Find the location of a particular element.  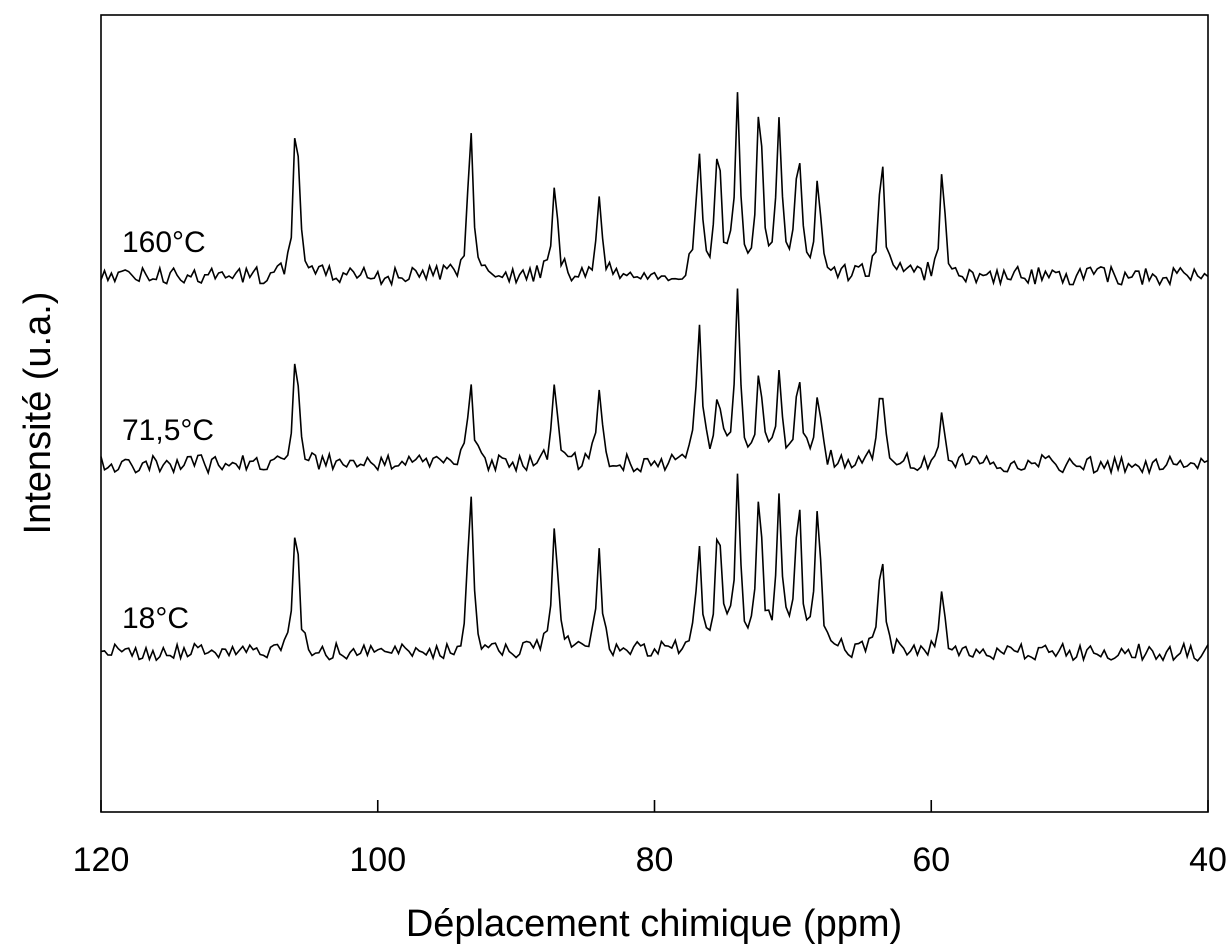

series-label-1: 160°C is located at coordinates (164, 242).